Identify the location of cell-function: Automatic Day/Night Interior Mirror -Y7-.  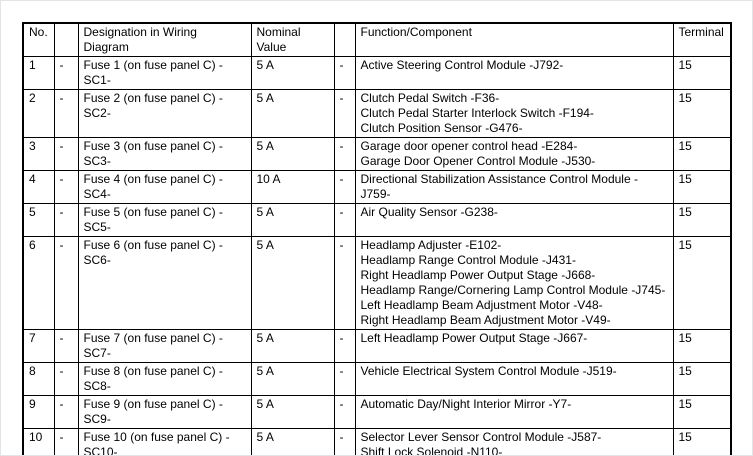
(514, 412).